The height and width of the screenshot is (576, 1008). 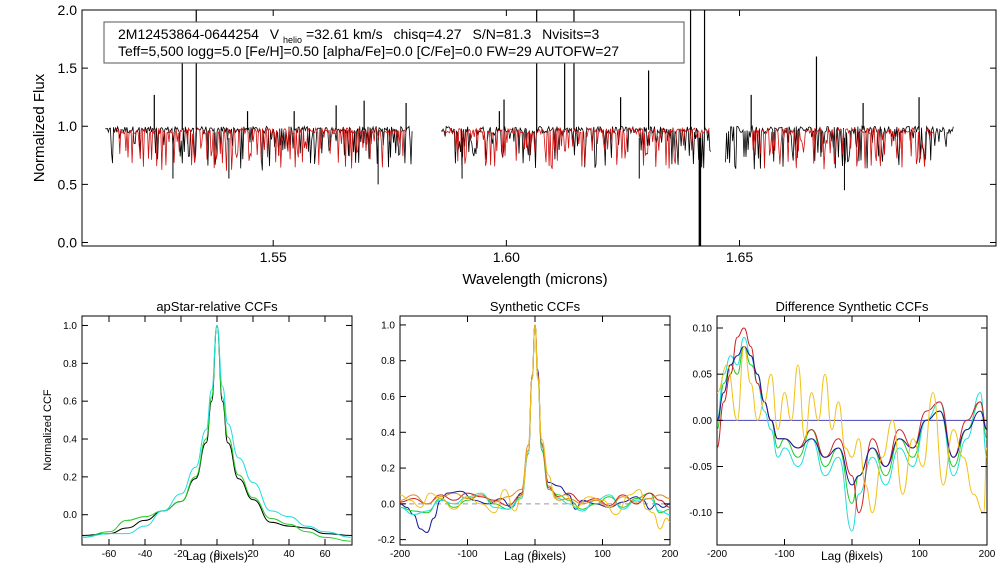 What do you see at coordinates (388, 397) in the screenshot?
I see `synthetic-y-tick-label: 0.6` at bounding box center [388, 397].